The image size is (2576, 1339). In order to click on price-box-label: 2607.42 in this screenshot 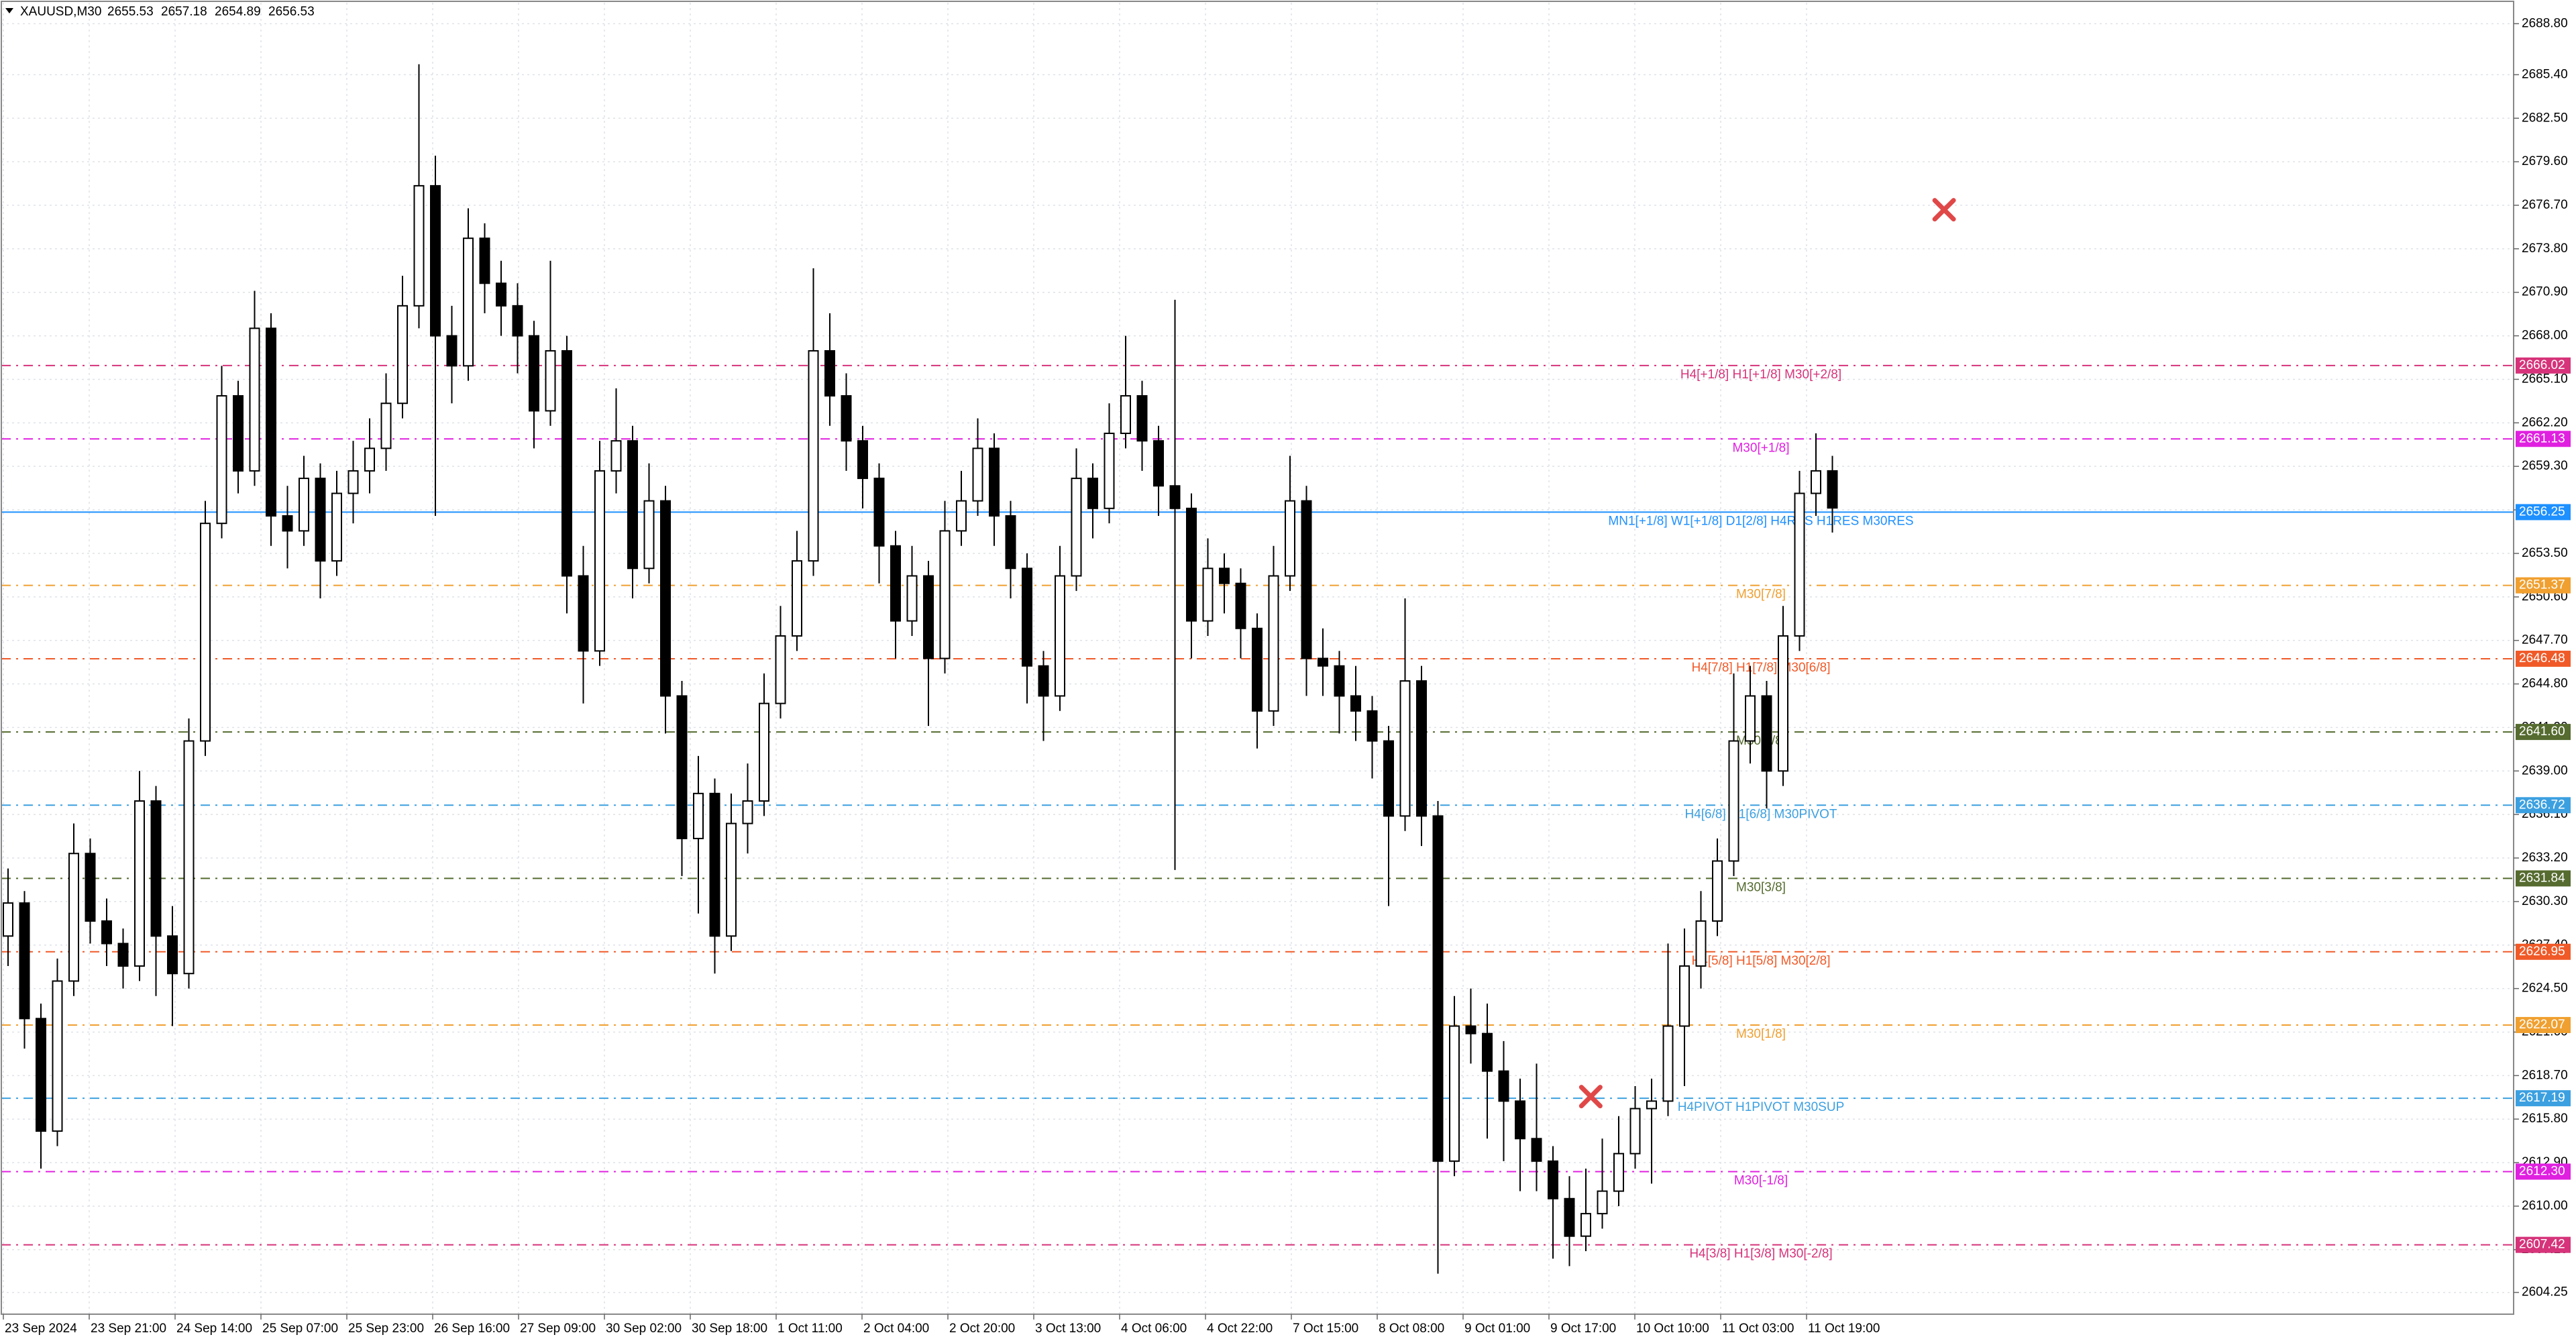, I will do `click(2542, 1245)`.